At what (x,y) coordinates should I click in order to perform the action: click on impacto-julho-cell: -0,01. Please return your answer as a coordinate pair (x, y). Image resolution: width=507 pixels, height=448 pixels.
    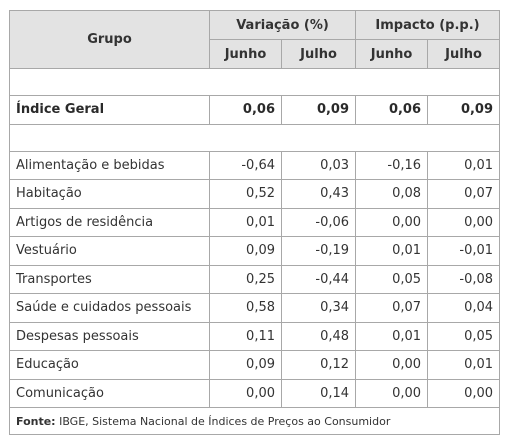
    Looking at the image, I should click on (464, 251).